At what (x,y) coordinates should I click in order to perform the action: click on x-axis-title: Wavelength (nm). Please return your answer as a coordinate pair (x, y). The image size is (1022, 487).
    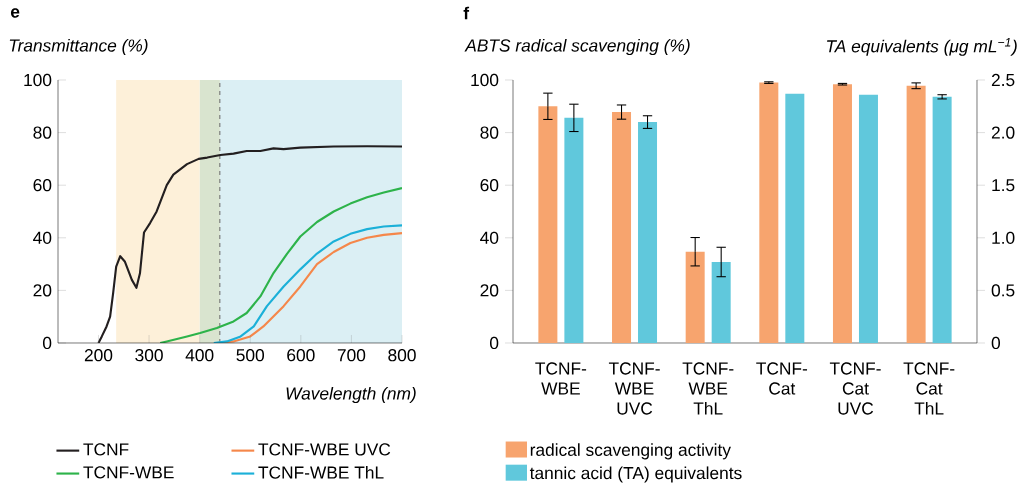
    Looking at the image, I should click on (351, 395).